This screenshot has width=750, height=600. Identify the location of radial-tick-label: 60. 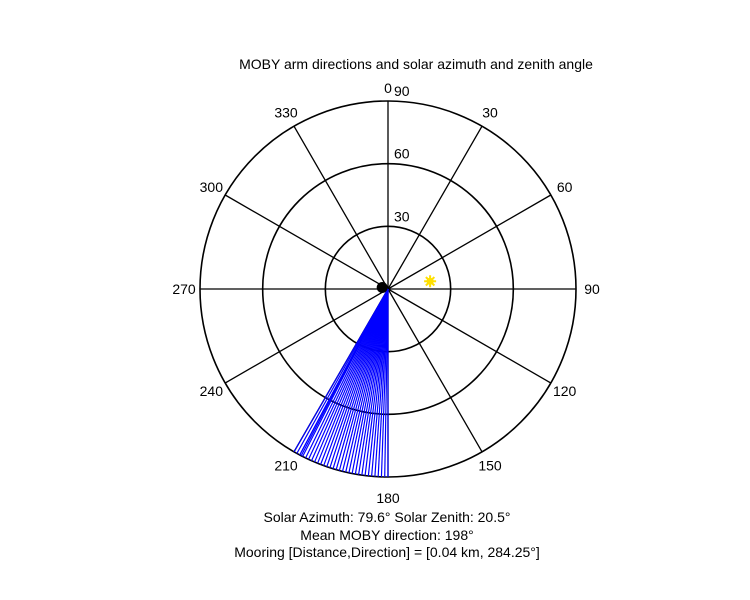
(402, 154).